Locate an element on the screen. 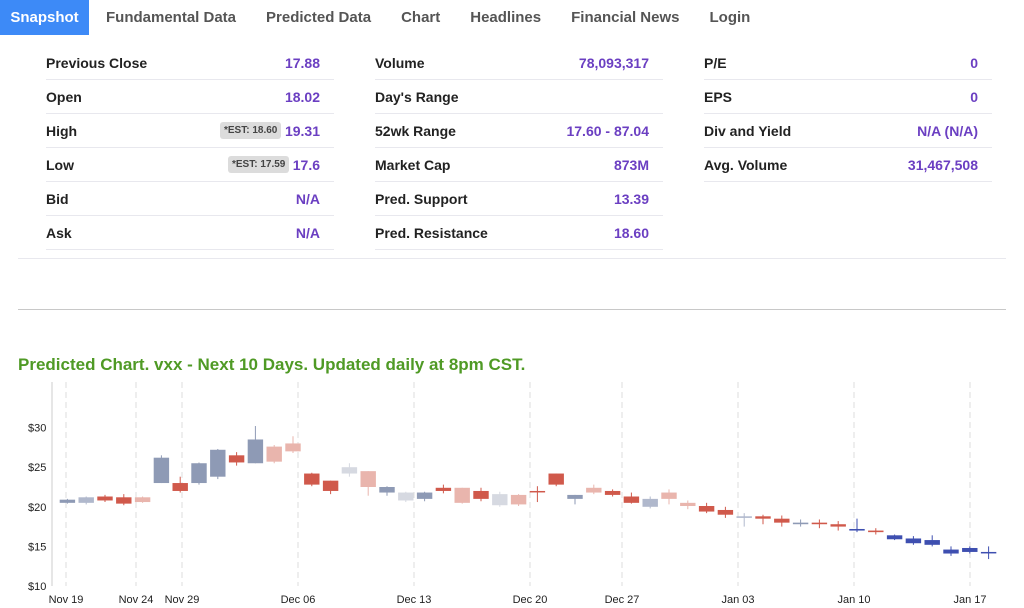  x-tick-label: Nov 19 is located at coordinates (66, 600).